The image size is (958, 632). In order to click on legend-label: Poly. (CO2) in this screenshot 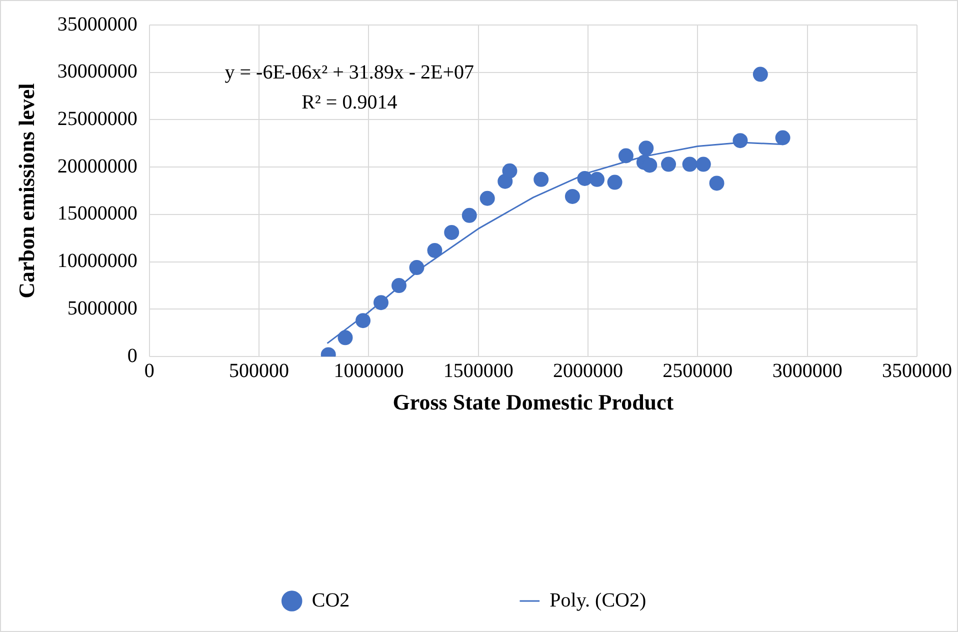, I will do `click(598, 600)`.